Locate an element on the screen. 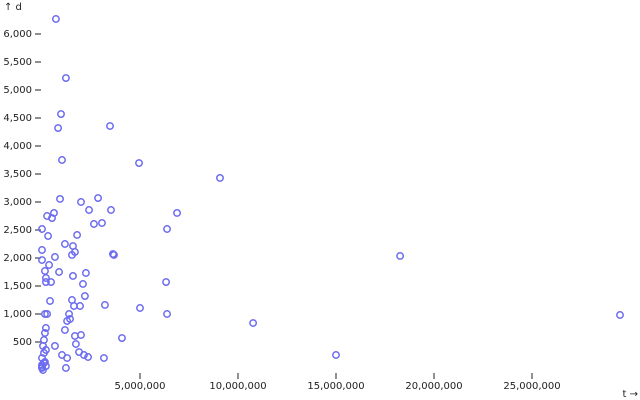  y-tick-label: 2,000 is located at coordinates (17, 258).